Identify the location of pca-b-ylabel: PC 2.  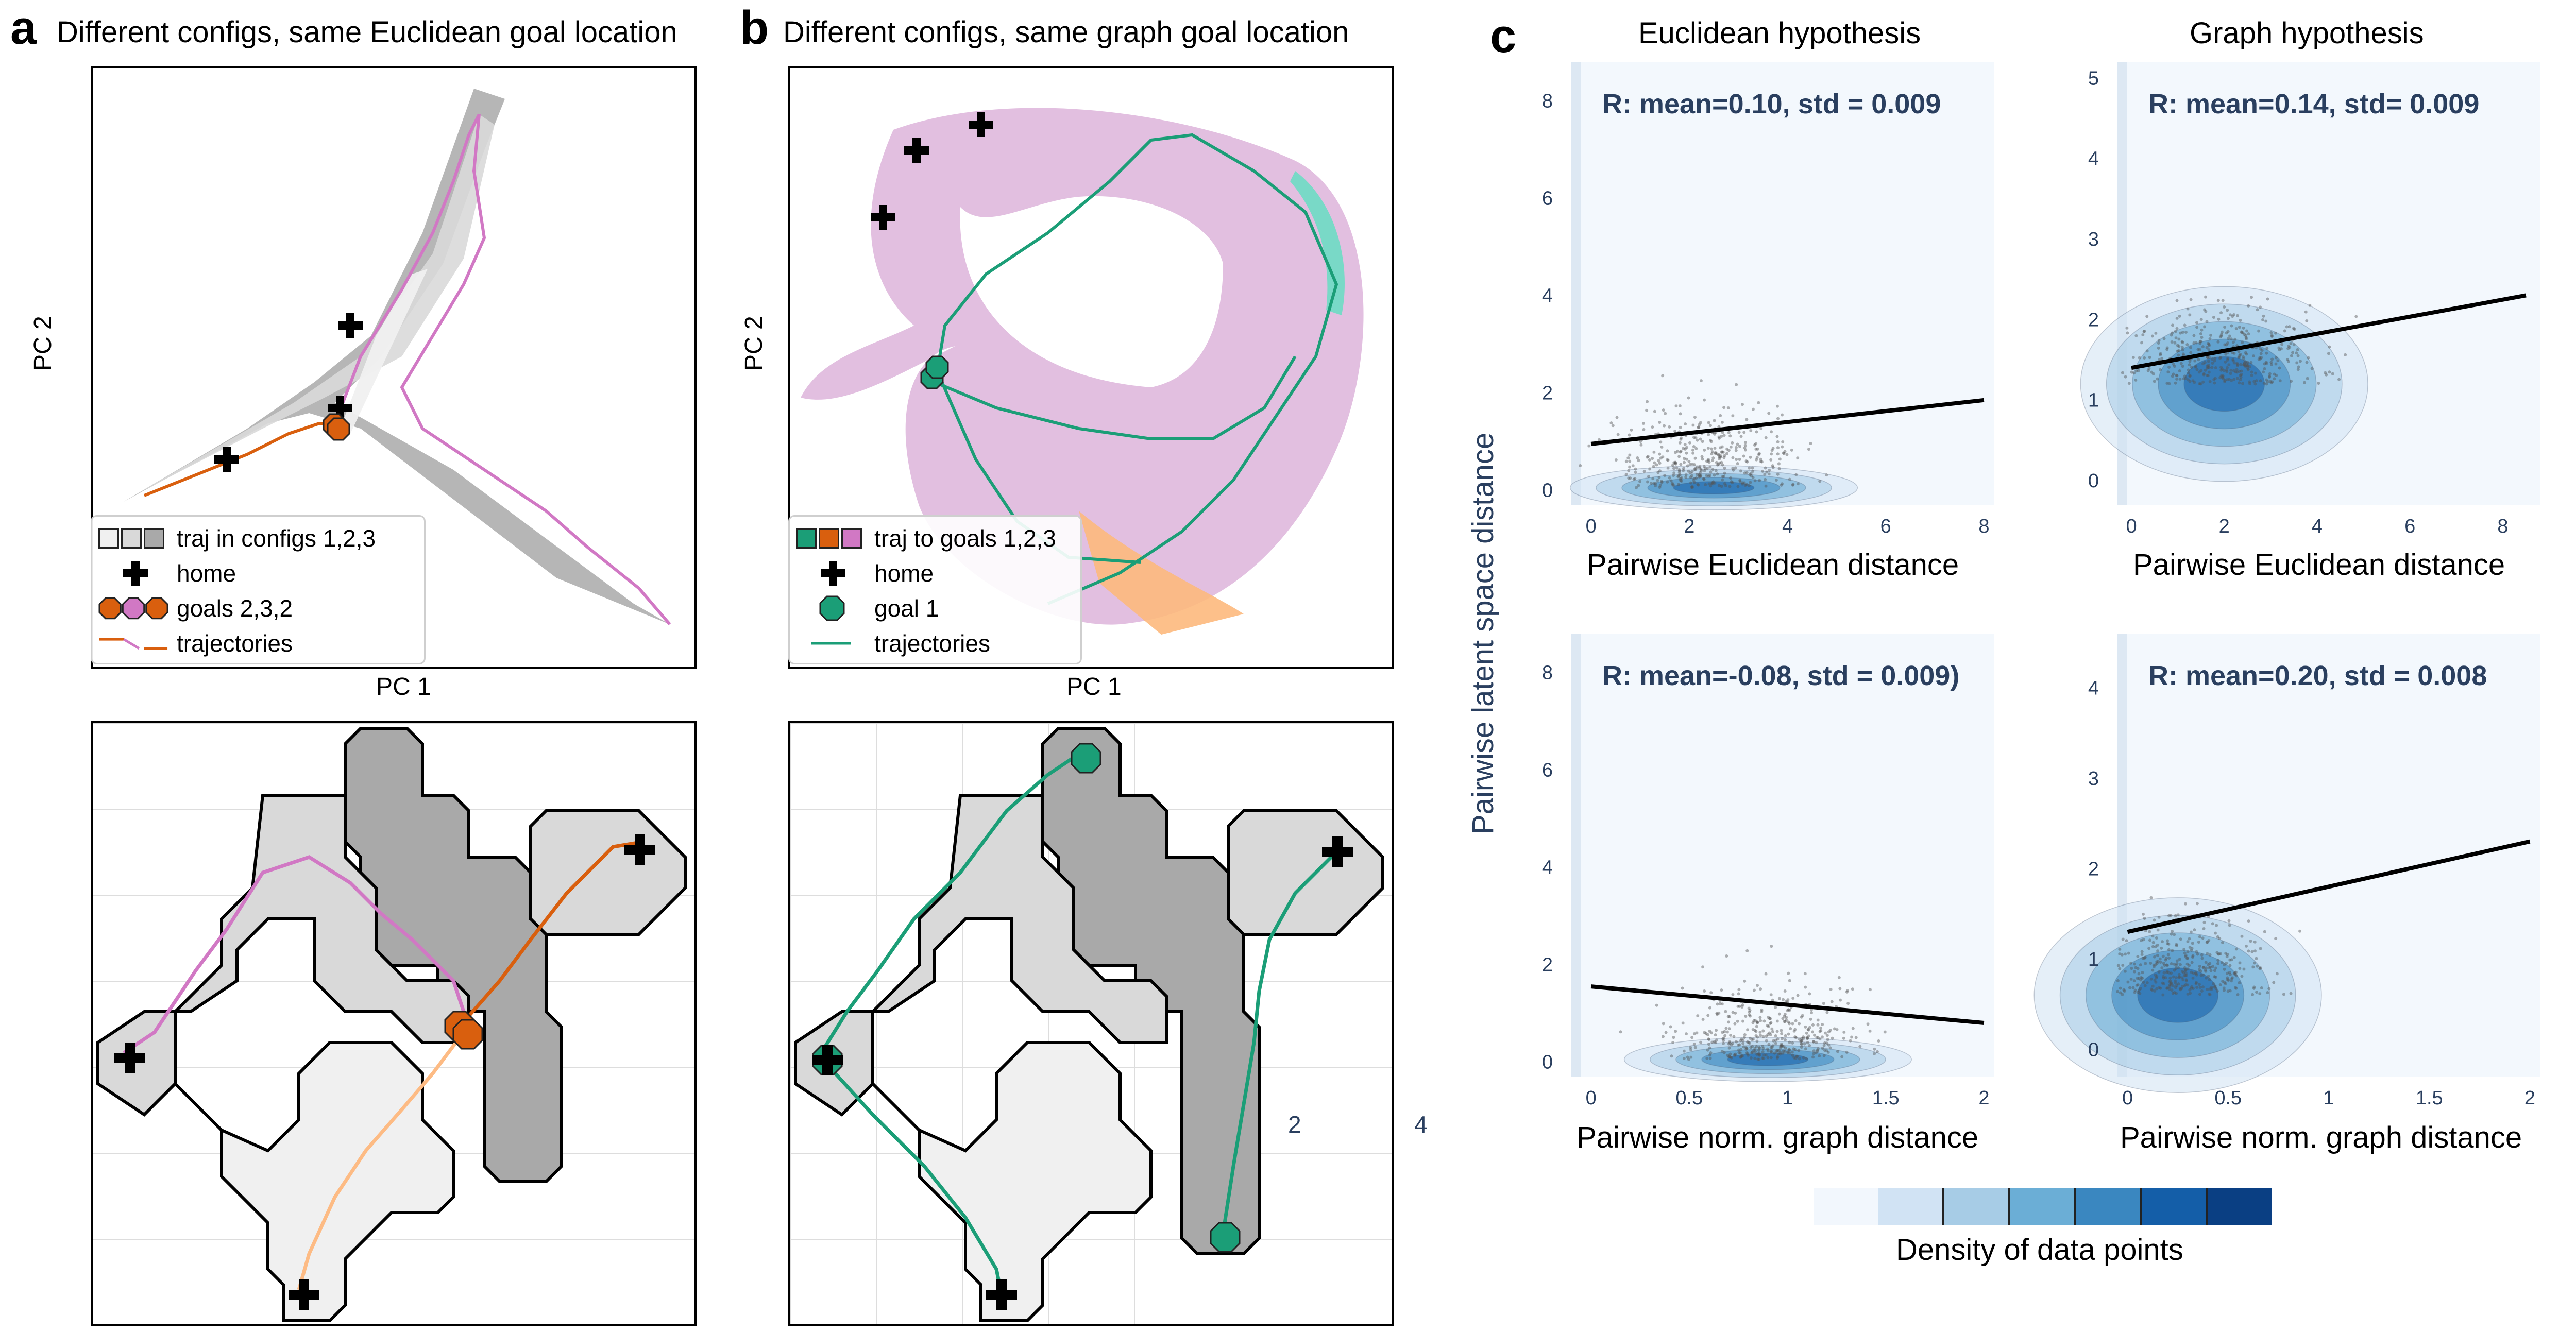
(754, 343).